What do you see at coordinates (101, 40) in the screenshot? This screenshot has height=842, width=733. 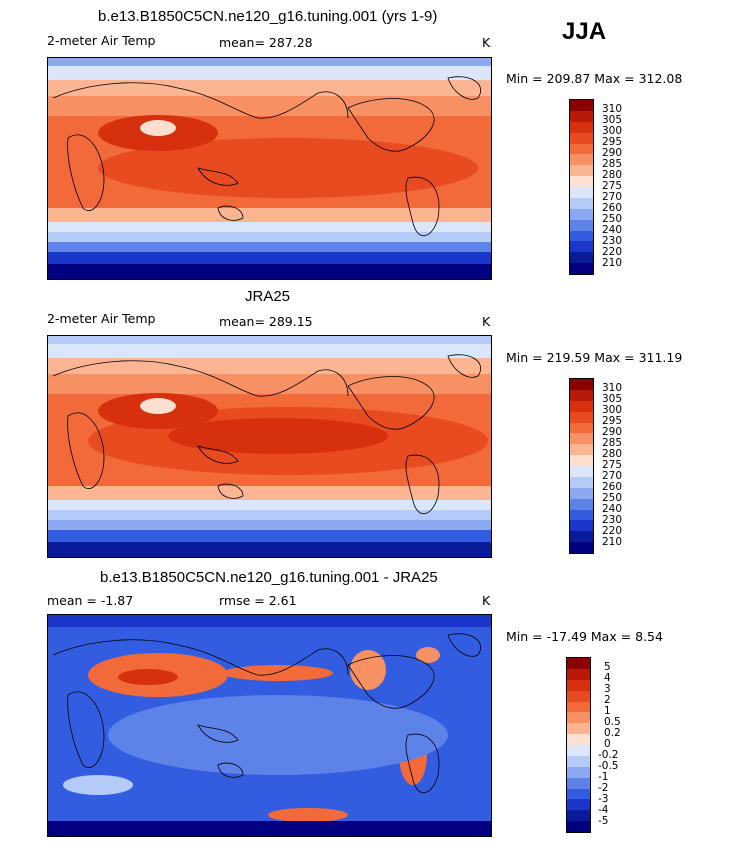 I see `panel-1-variable: 2-meter Air Temp` at bounding box center [101, 40].